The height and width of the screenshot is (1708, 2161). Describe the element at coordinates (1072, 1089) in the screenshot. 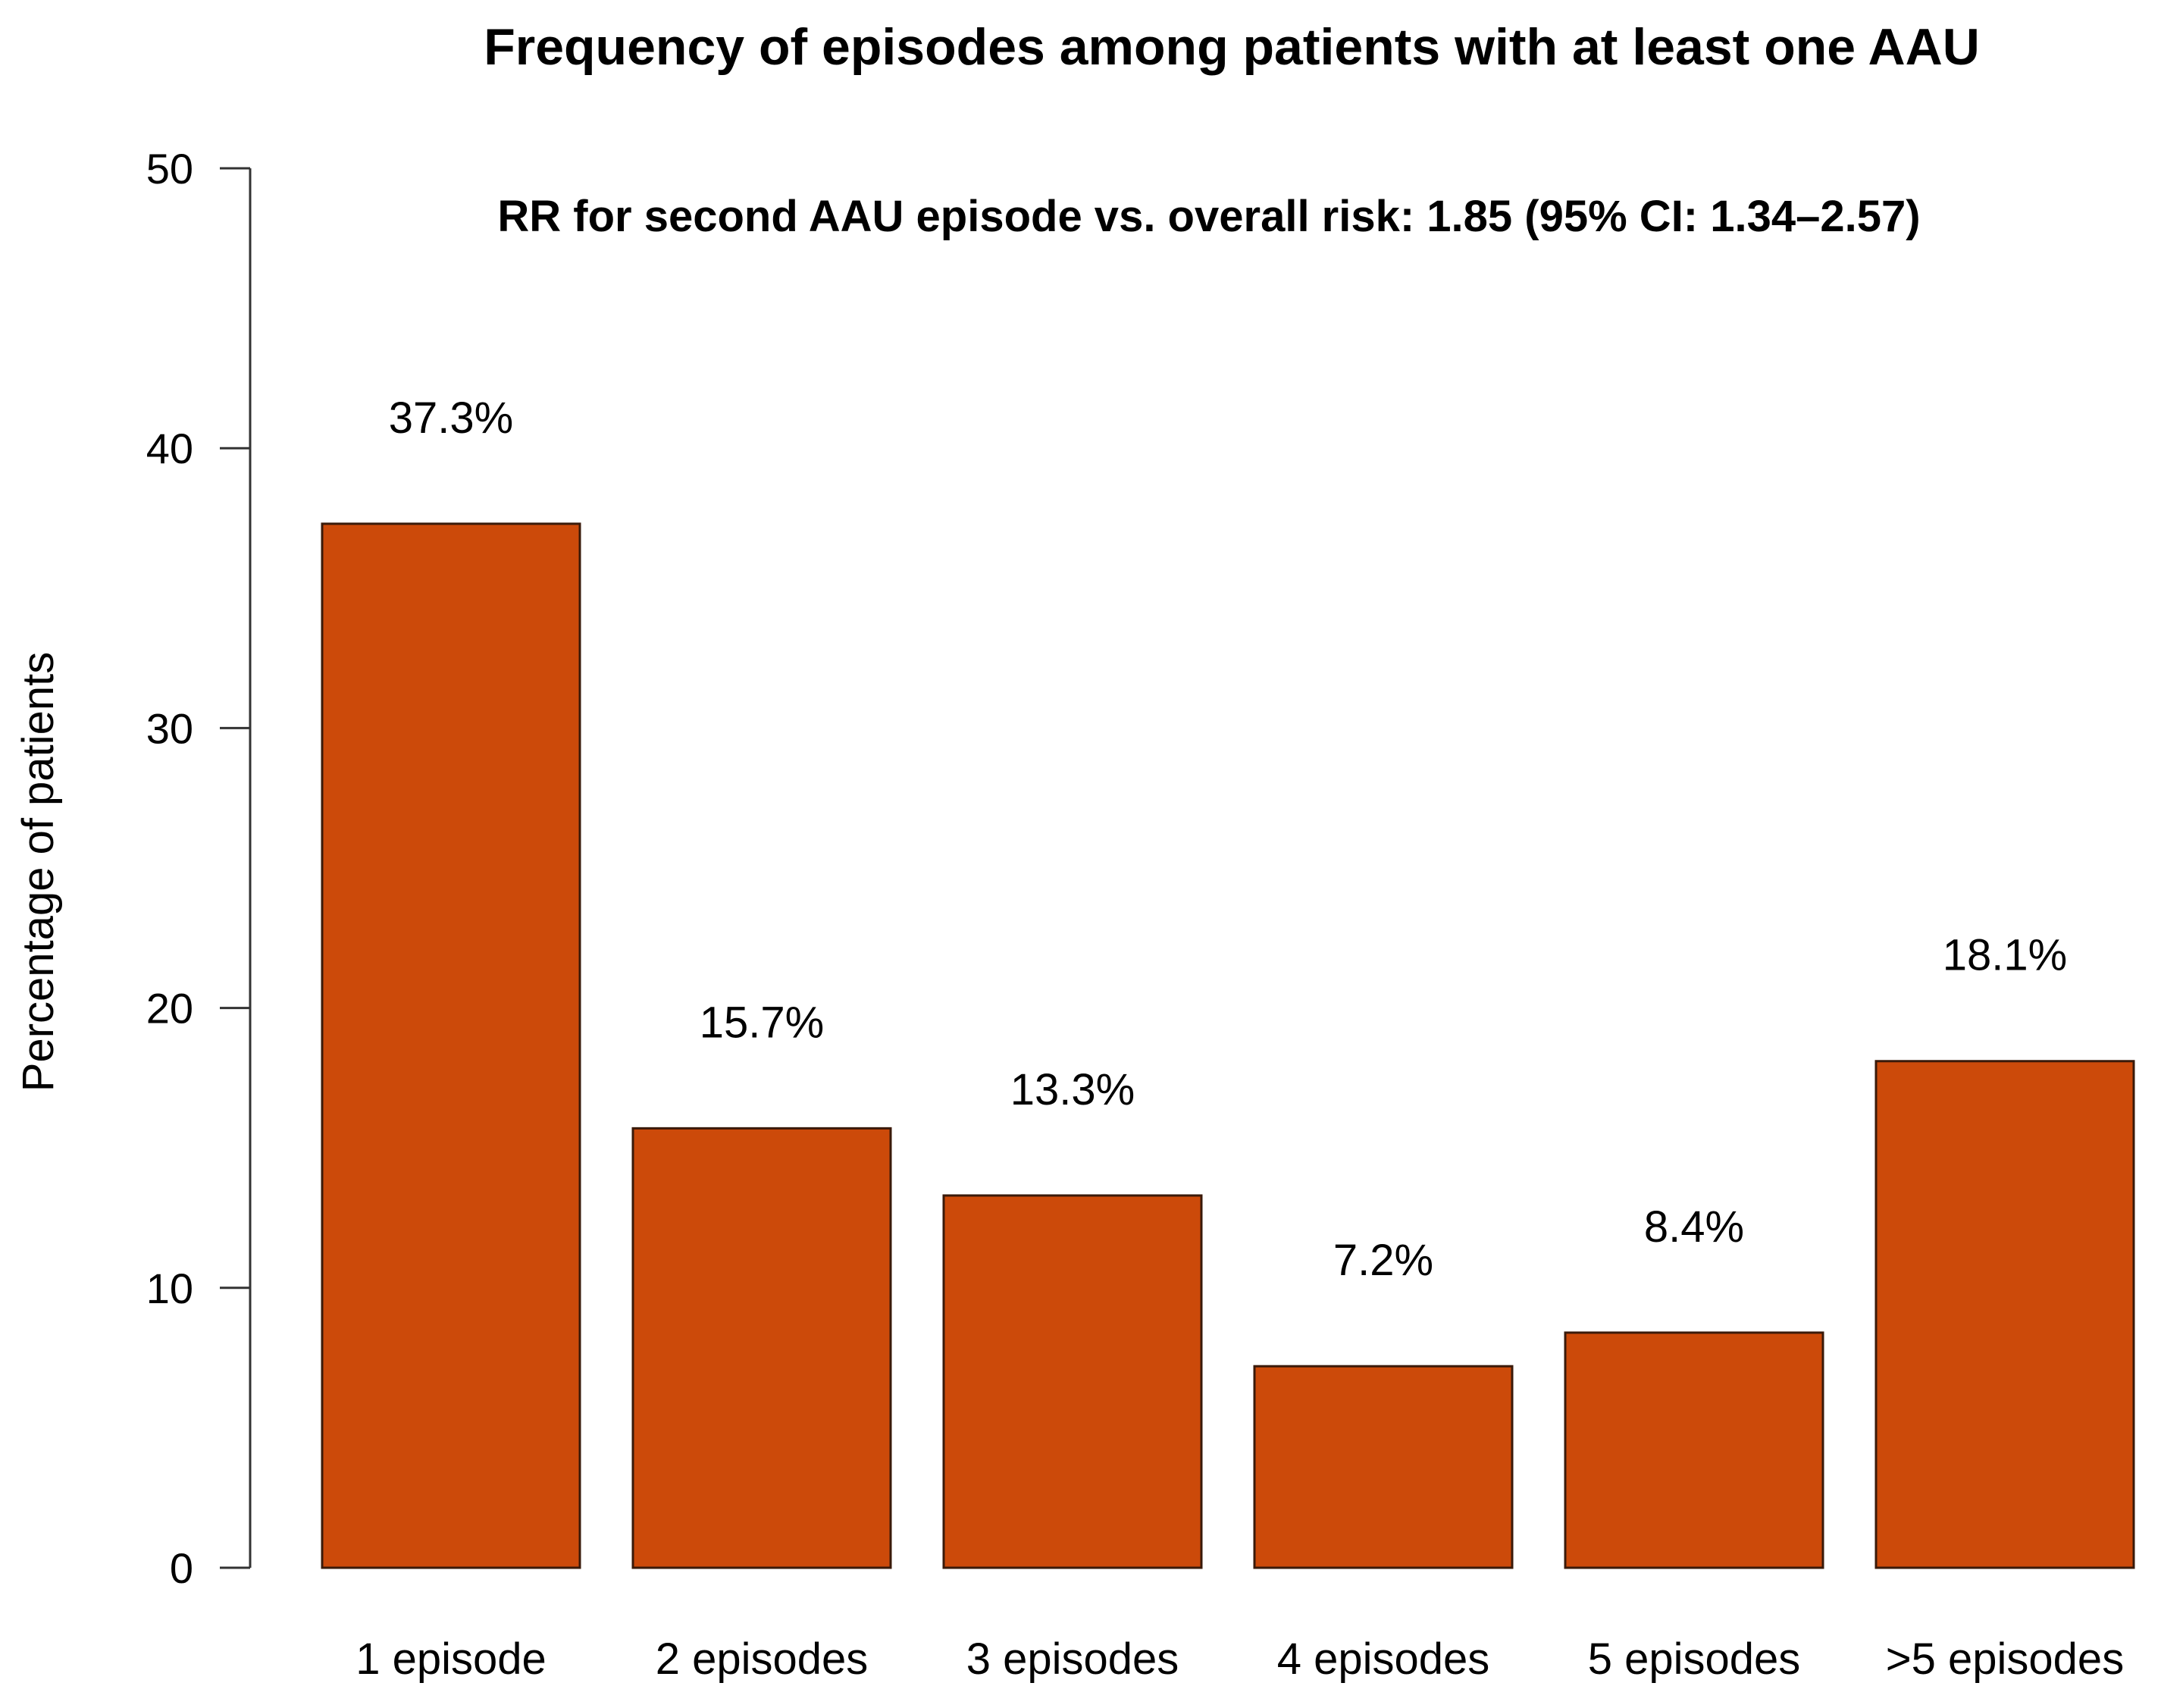

I see `value-label-3: 13.3%` at that location.